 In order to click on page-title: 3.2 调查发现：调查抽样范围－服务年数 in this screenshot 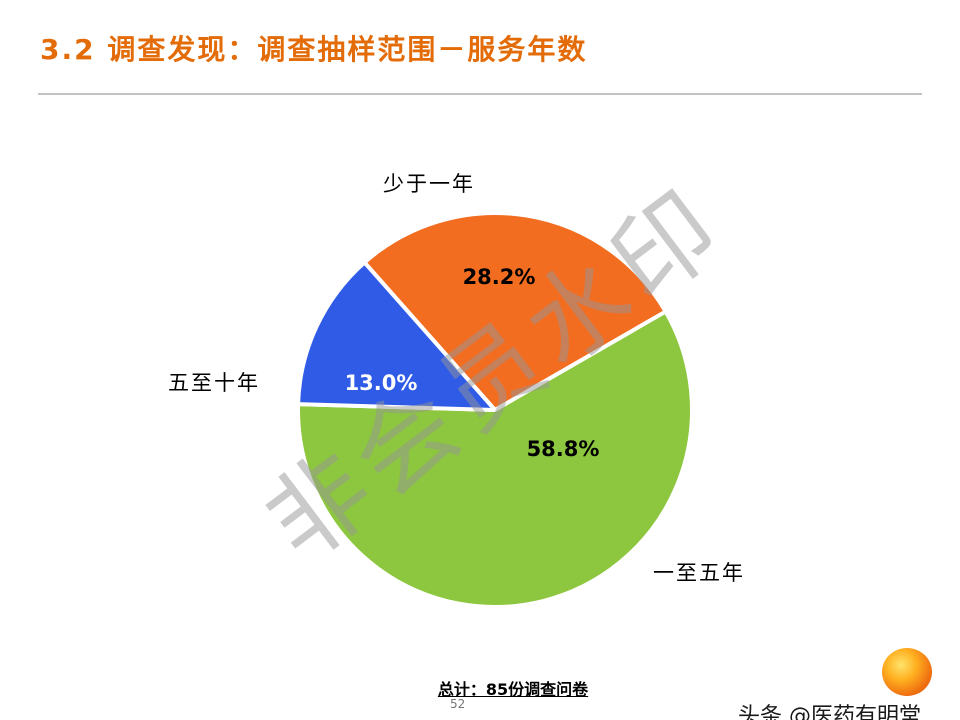, I will do `click(314, 49)`.